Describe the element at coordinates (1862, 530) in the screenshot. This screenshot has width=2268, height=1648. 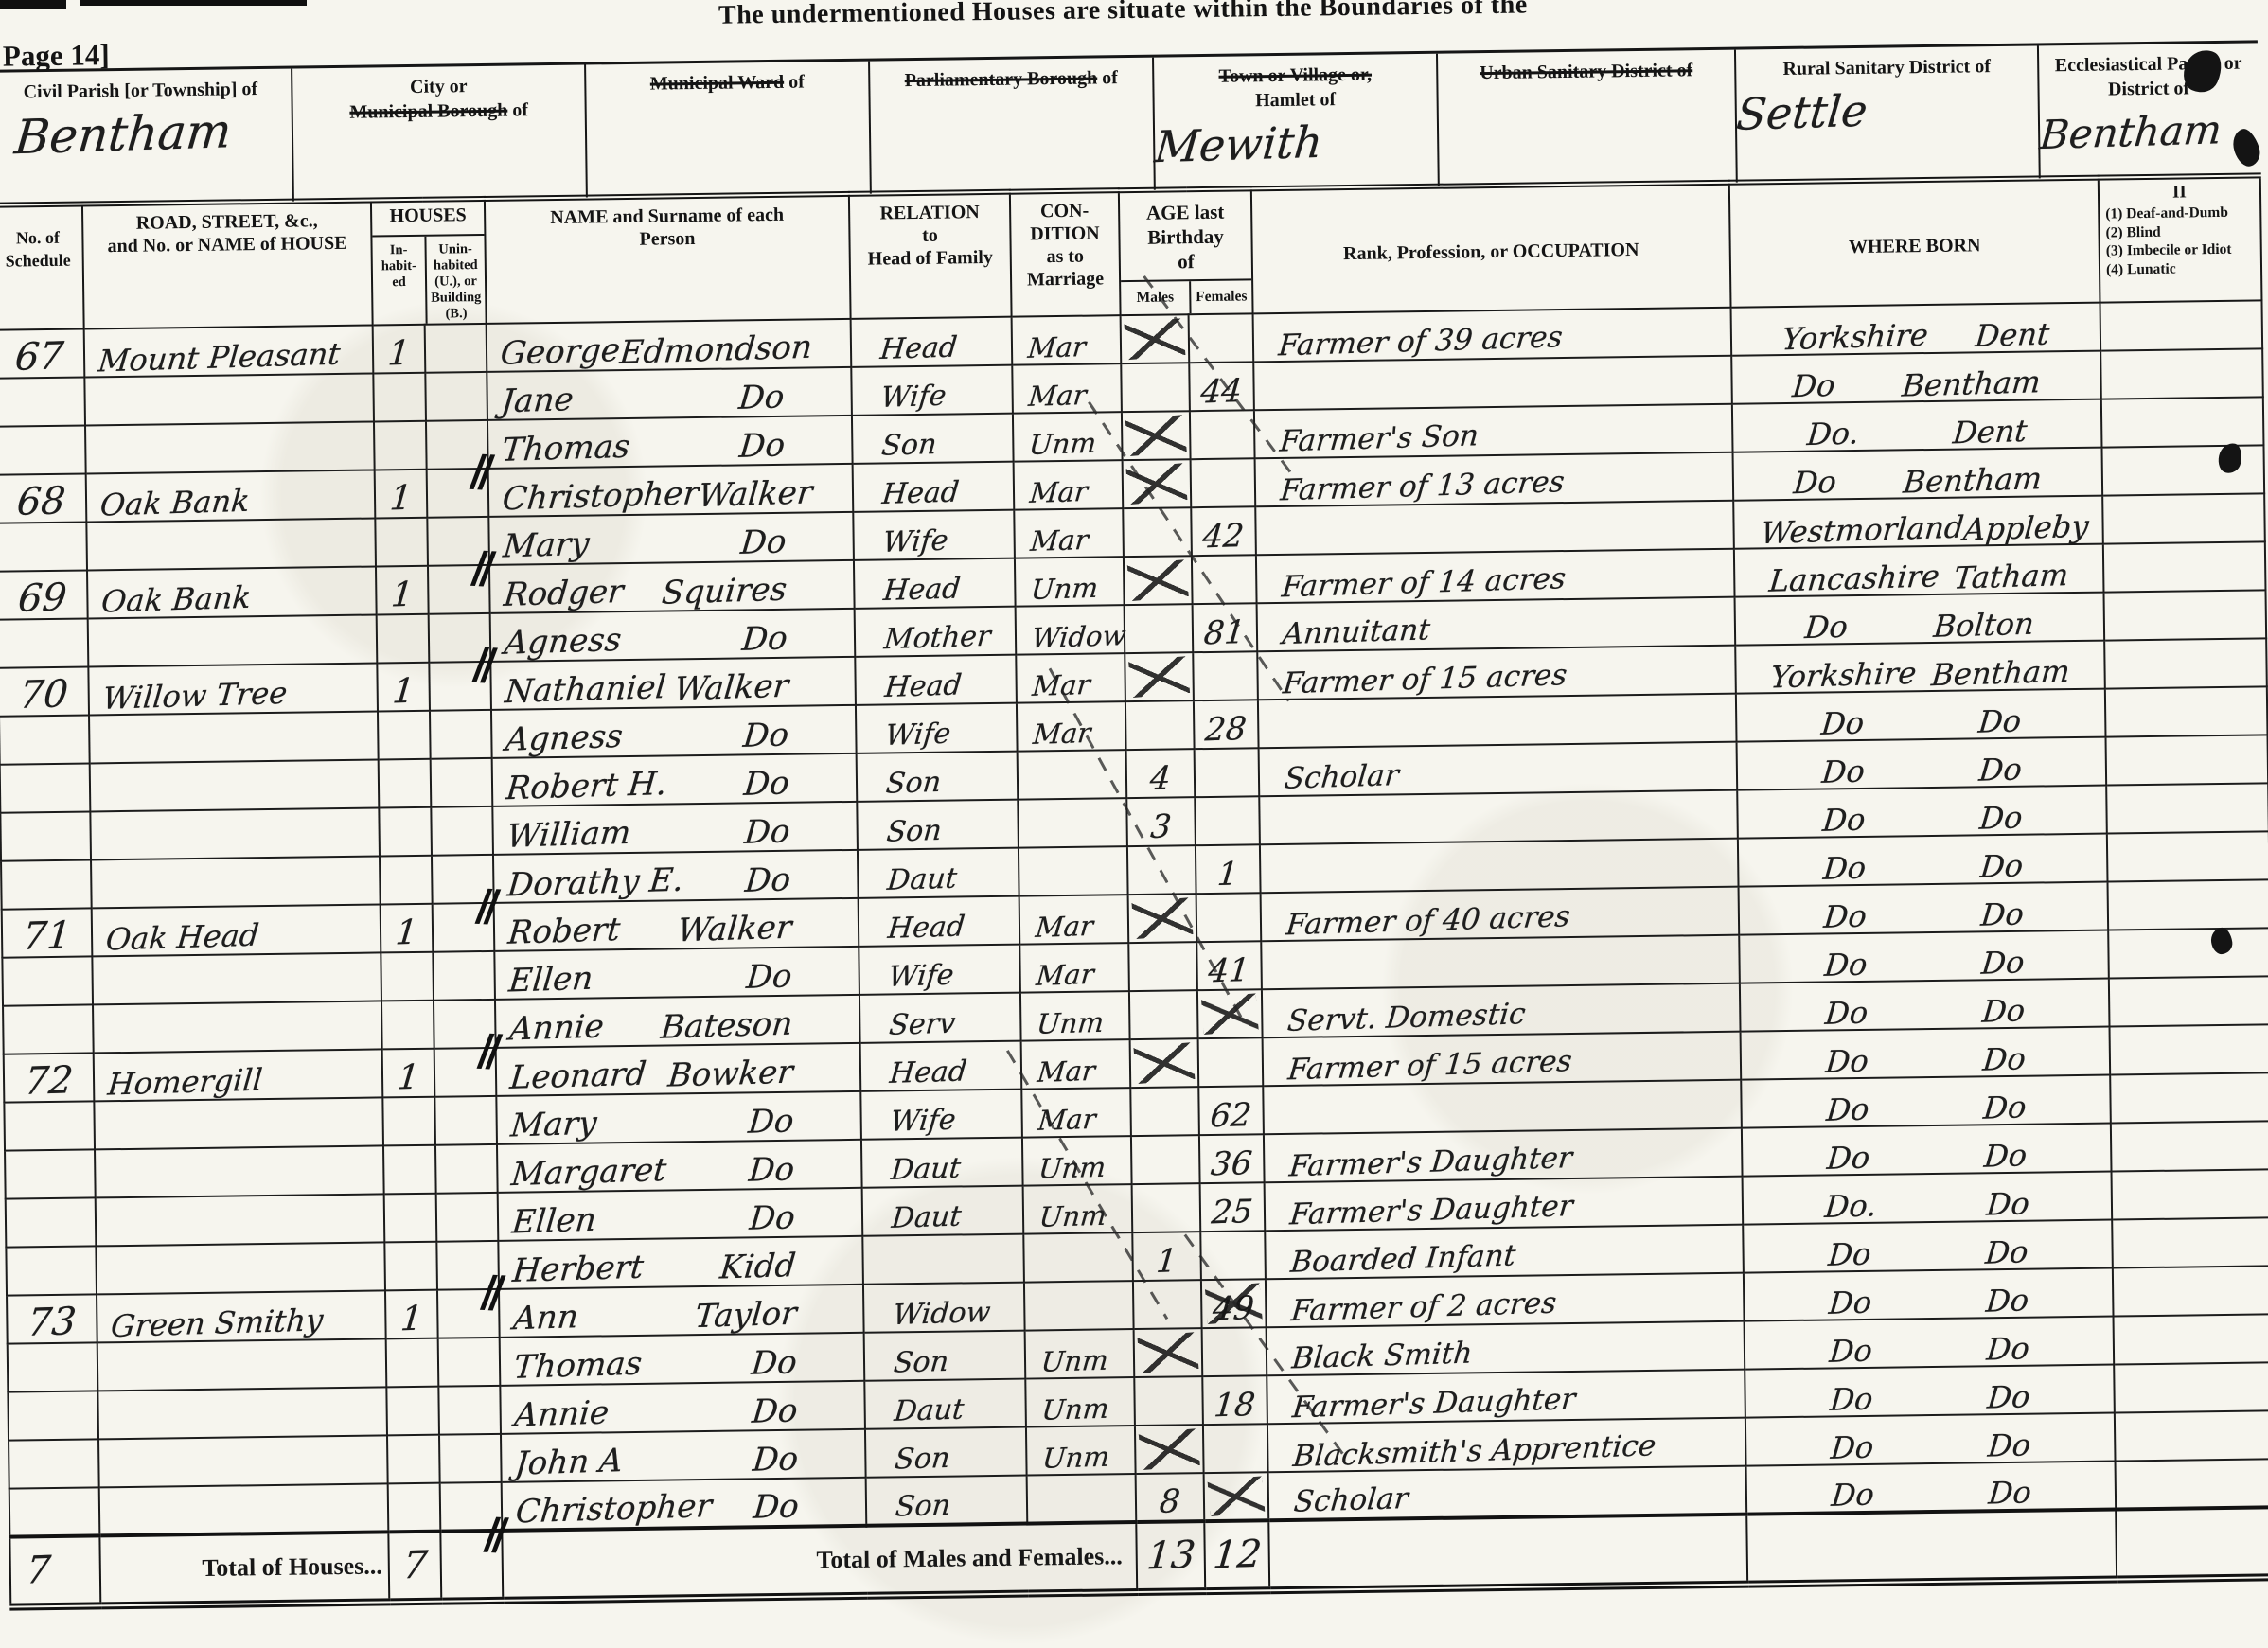
I see `born-county: Westmorland` at that location.